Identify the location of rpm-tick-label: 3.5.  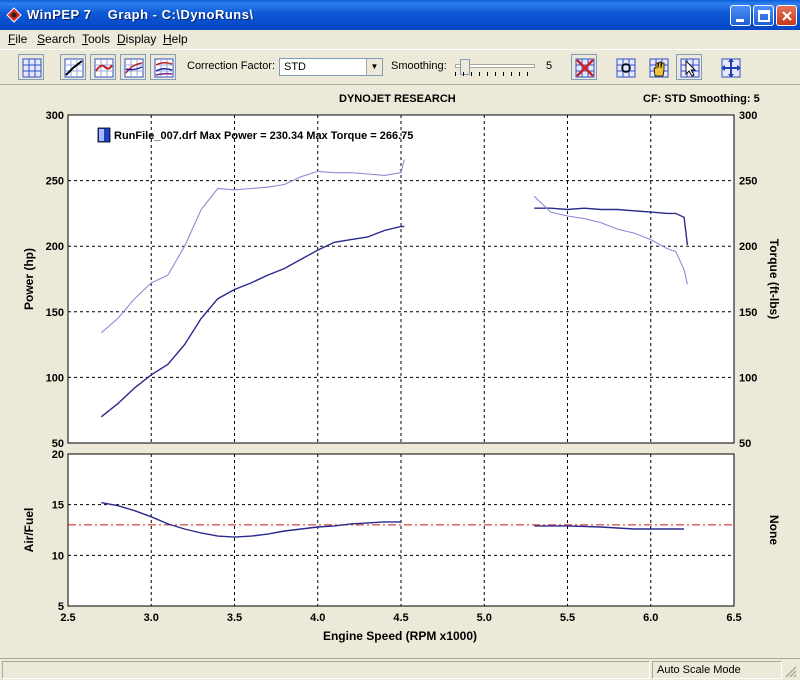
(234, 618).